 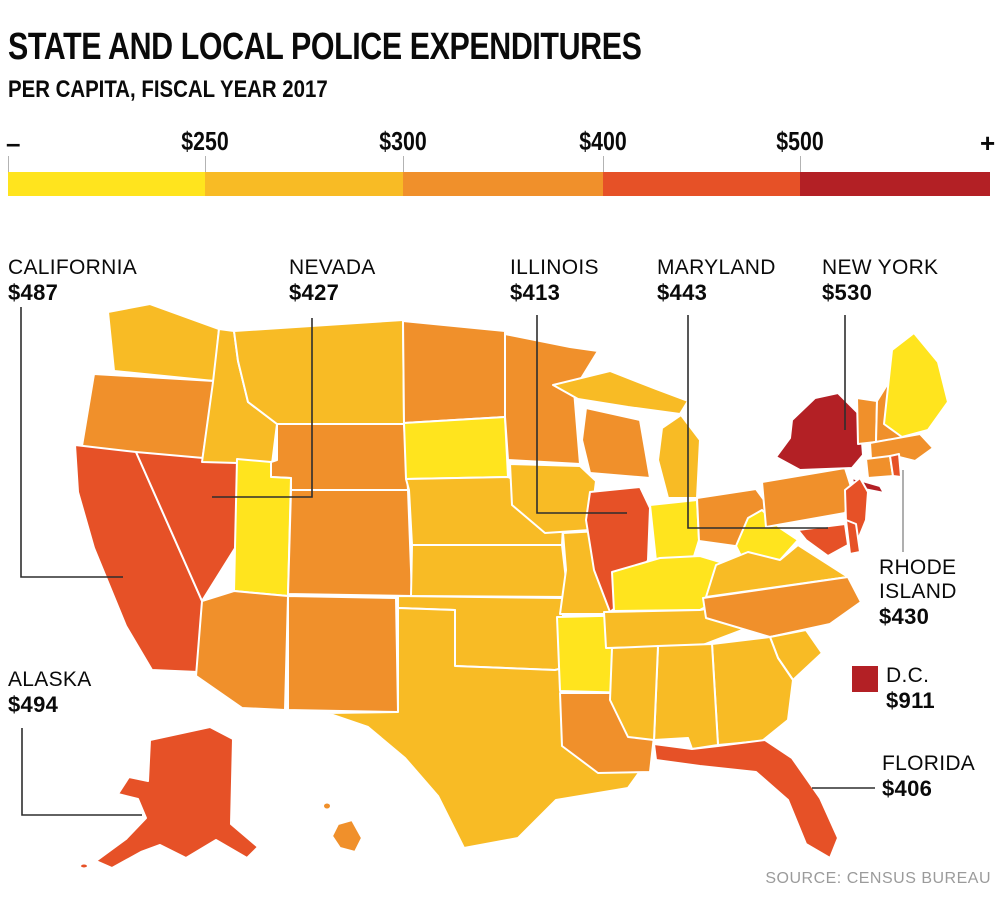 I want to click on callout-nevada: NEVADA $427, so click(x=332, y=280).